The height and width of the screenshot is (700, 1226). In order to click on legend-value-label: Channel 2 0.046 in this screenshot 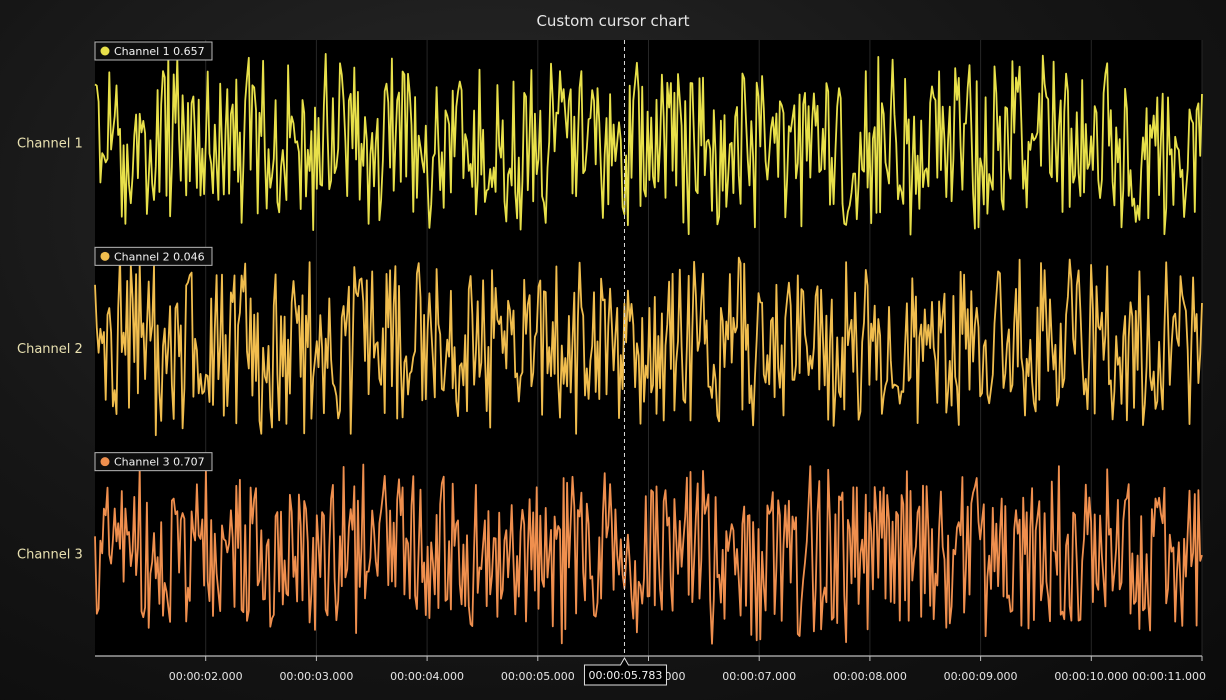, I will do `click(159, 256)`.